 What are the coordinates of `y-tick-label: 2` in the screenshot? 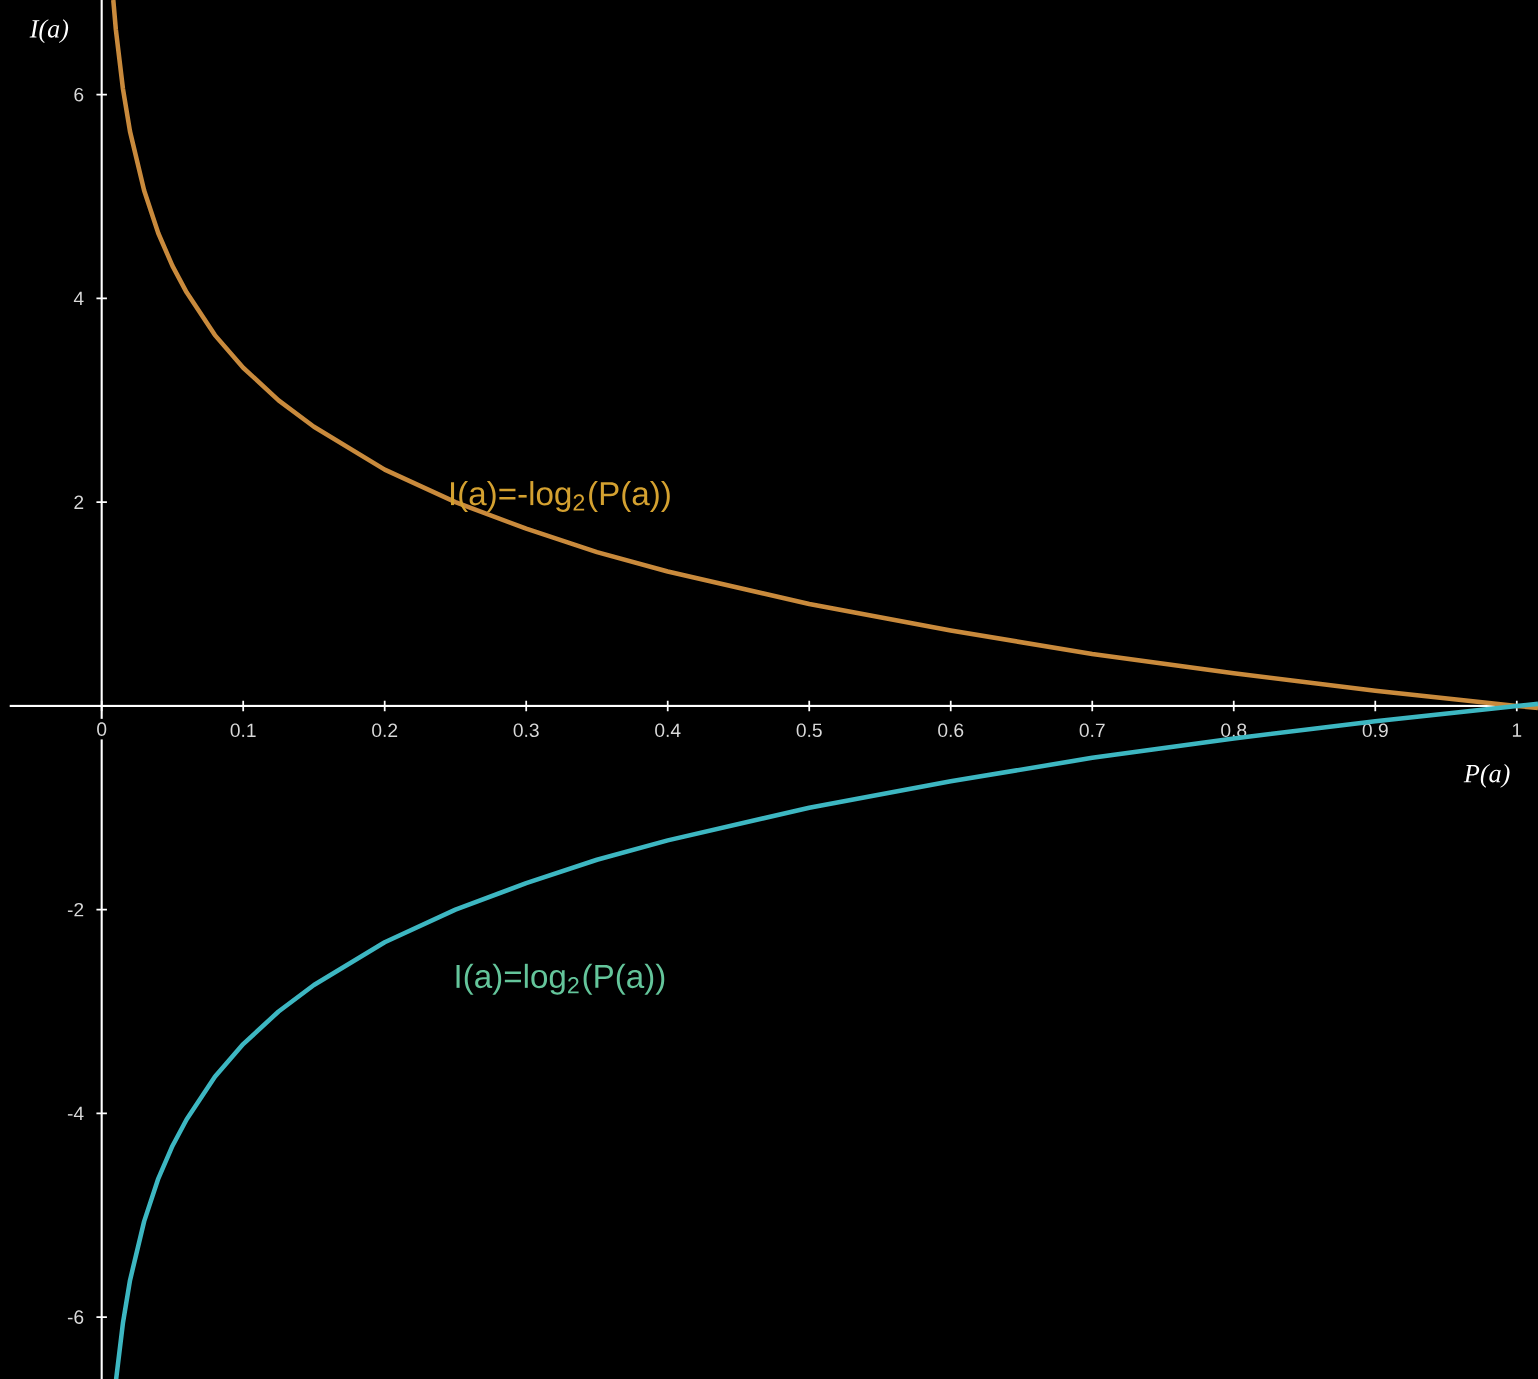 It's located at (79, 502).